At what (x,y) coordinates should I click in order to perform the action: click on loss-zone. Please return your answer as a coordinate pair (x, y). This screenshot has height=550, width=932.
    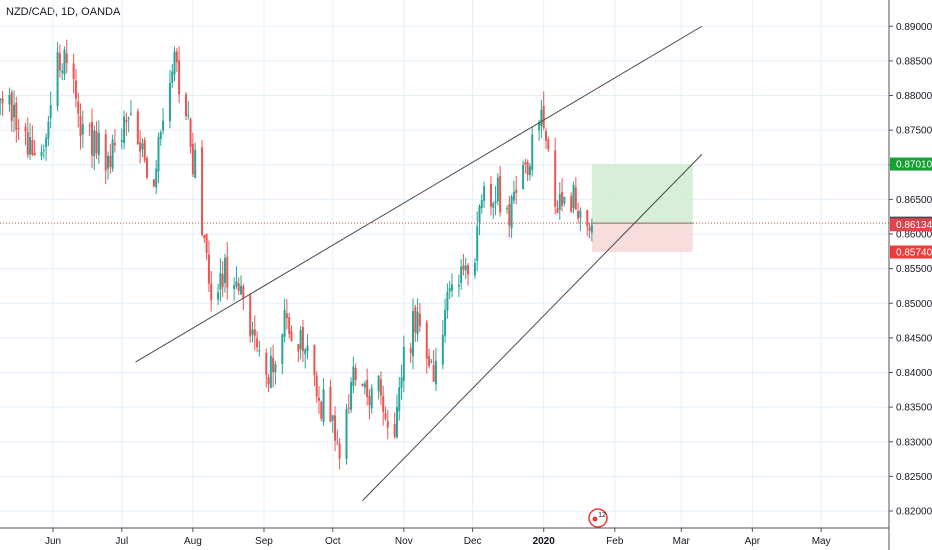
    Looking at the image, I should click on (642, 238).